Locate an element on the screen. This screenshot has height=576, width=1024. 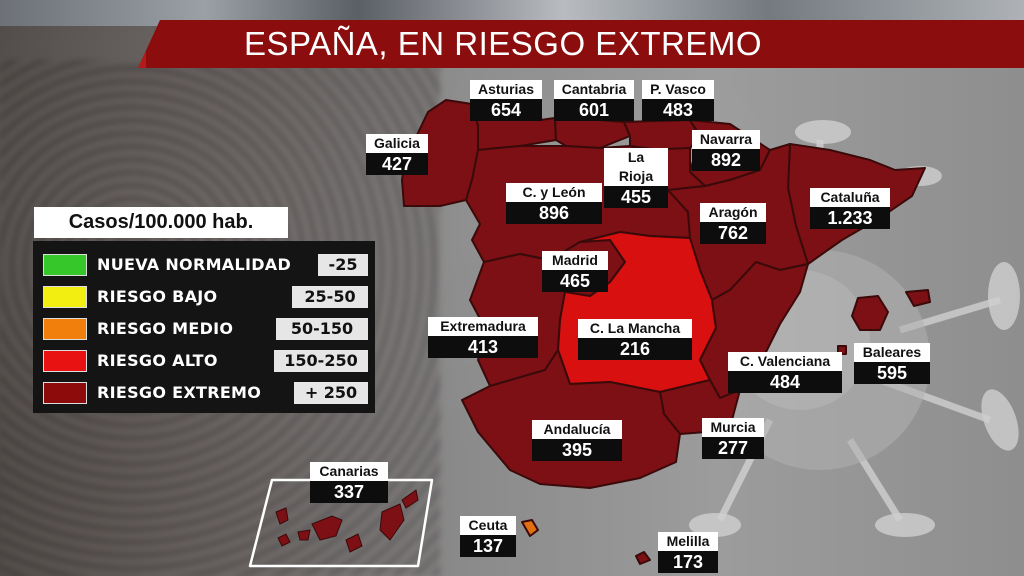
region-baleares is located at coordinates (884, 322).